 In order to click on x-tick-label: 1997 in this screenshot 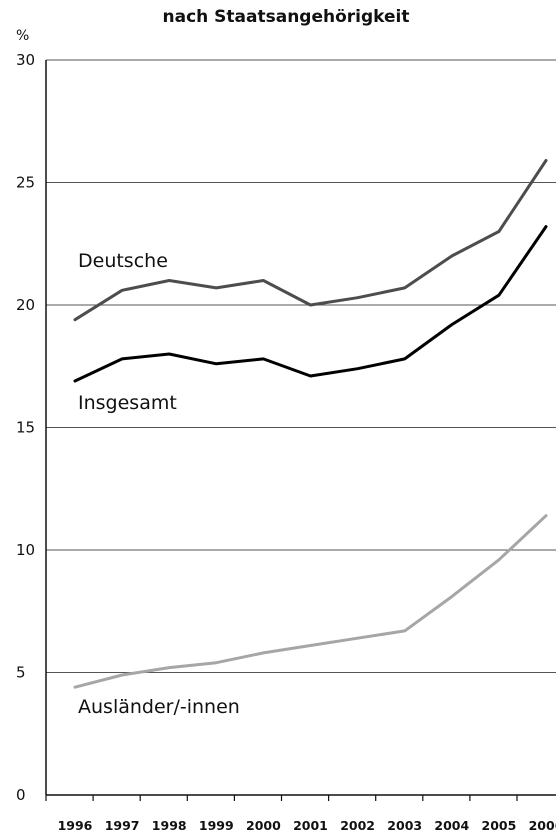, I will do `click(122, 825)`.